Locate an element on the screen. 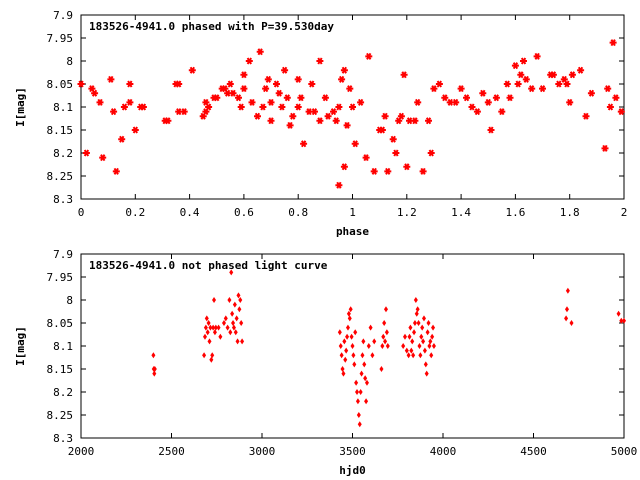  plot-title: 183526-4941.0 phased with P=39.530day is located at coordinates (211, 26).